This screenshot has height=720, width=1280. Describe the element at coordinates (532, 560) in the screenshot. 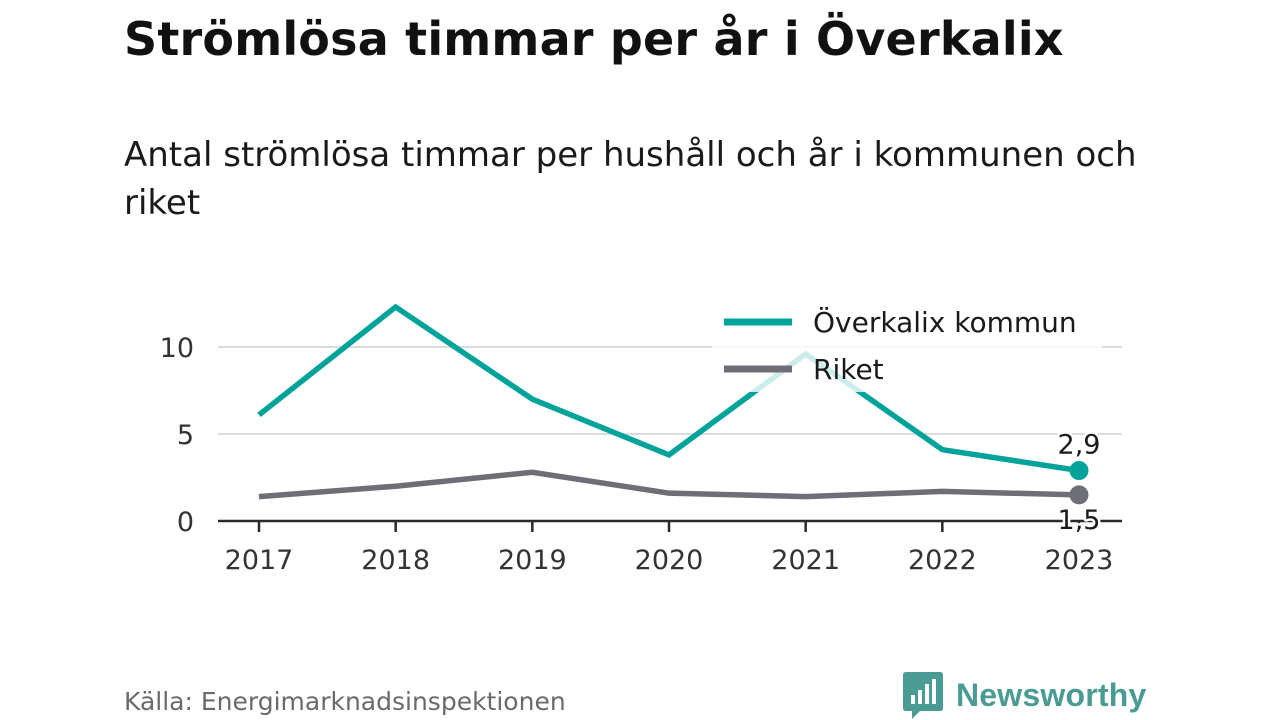

I see `x-tick-label: 2019` at that location.